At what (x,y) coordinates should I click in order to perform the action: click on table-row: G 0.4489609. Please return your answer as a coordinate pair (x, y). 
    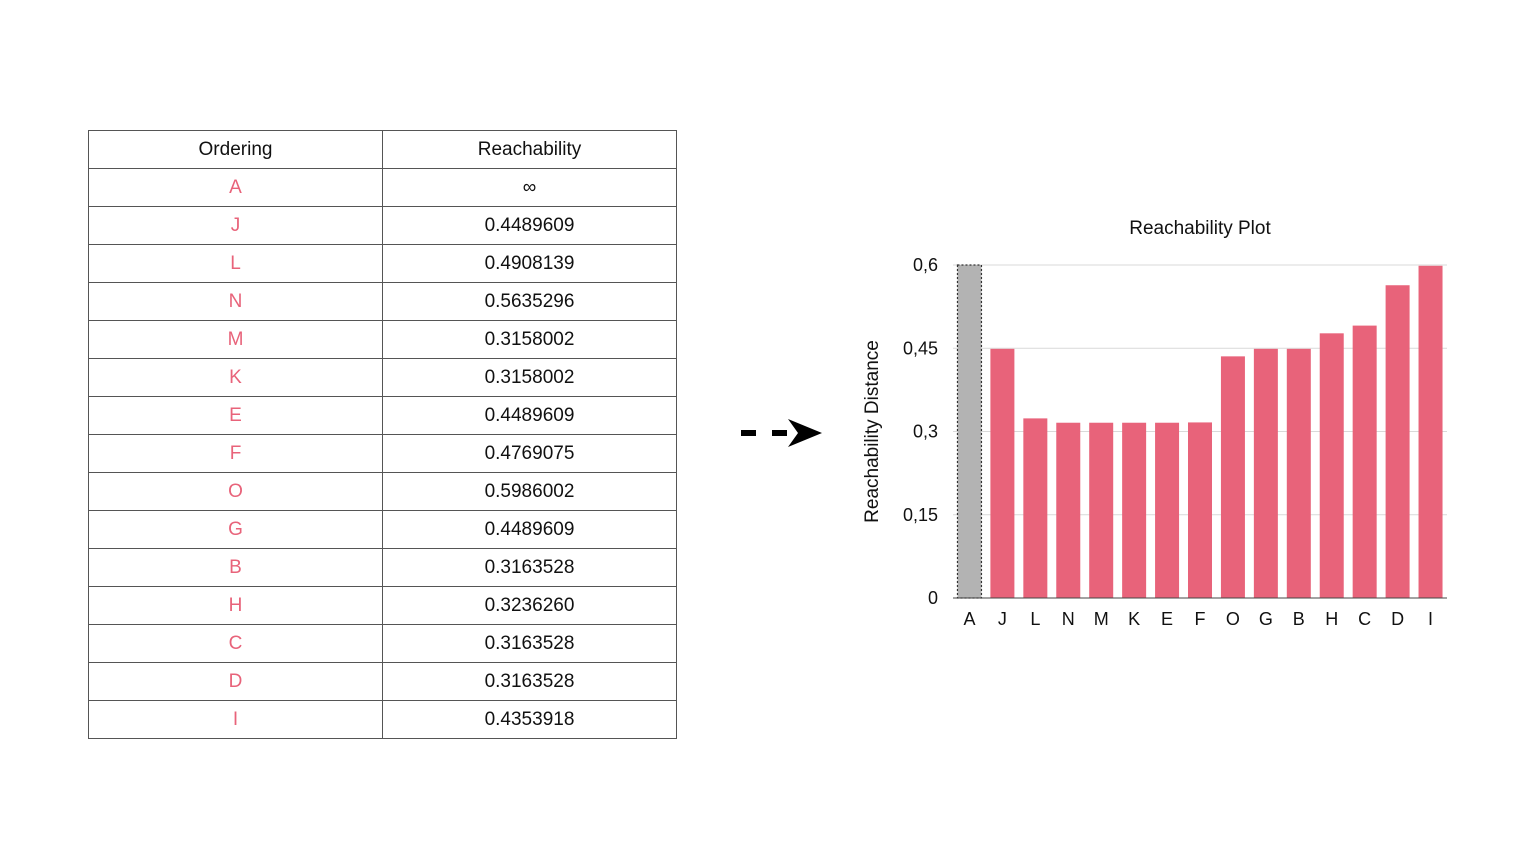
    Looking at the image, I should click on (382, 529).